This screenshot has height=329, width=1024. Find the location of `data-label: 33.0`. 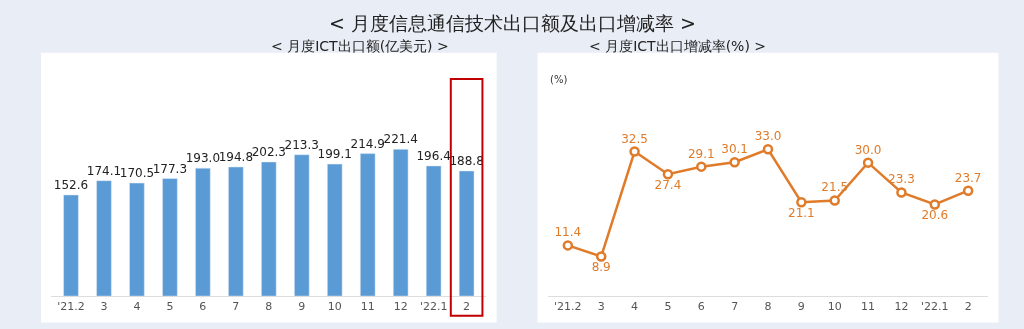

data-label: 33.0 is located at coordinates (768, 136).